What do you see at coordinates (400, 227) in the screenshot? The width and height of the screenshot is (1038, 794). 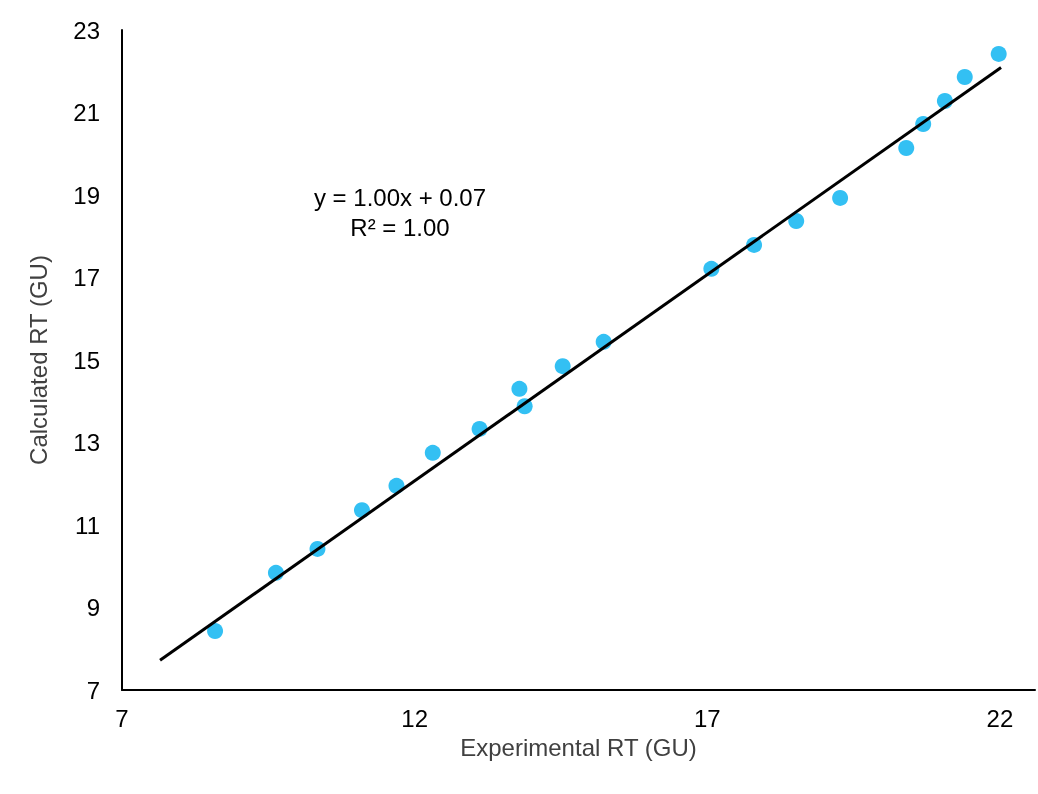 I see `annotation: R² = 1.00` at bounding box center [400, 227].